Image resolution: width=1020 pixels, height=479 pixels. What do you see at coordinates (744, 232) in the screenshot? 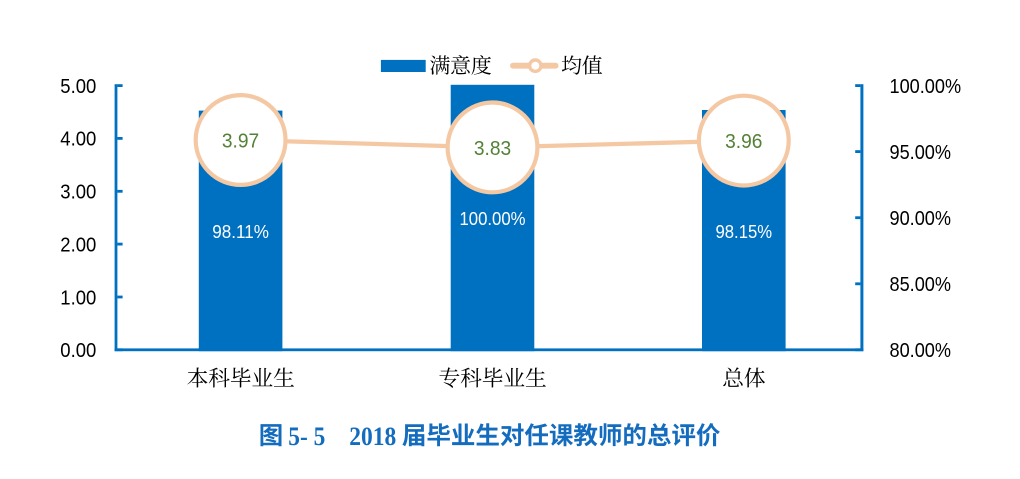
I see `svg-text: 98.15%` at bounding box center [744, 232].